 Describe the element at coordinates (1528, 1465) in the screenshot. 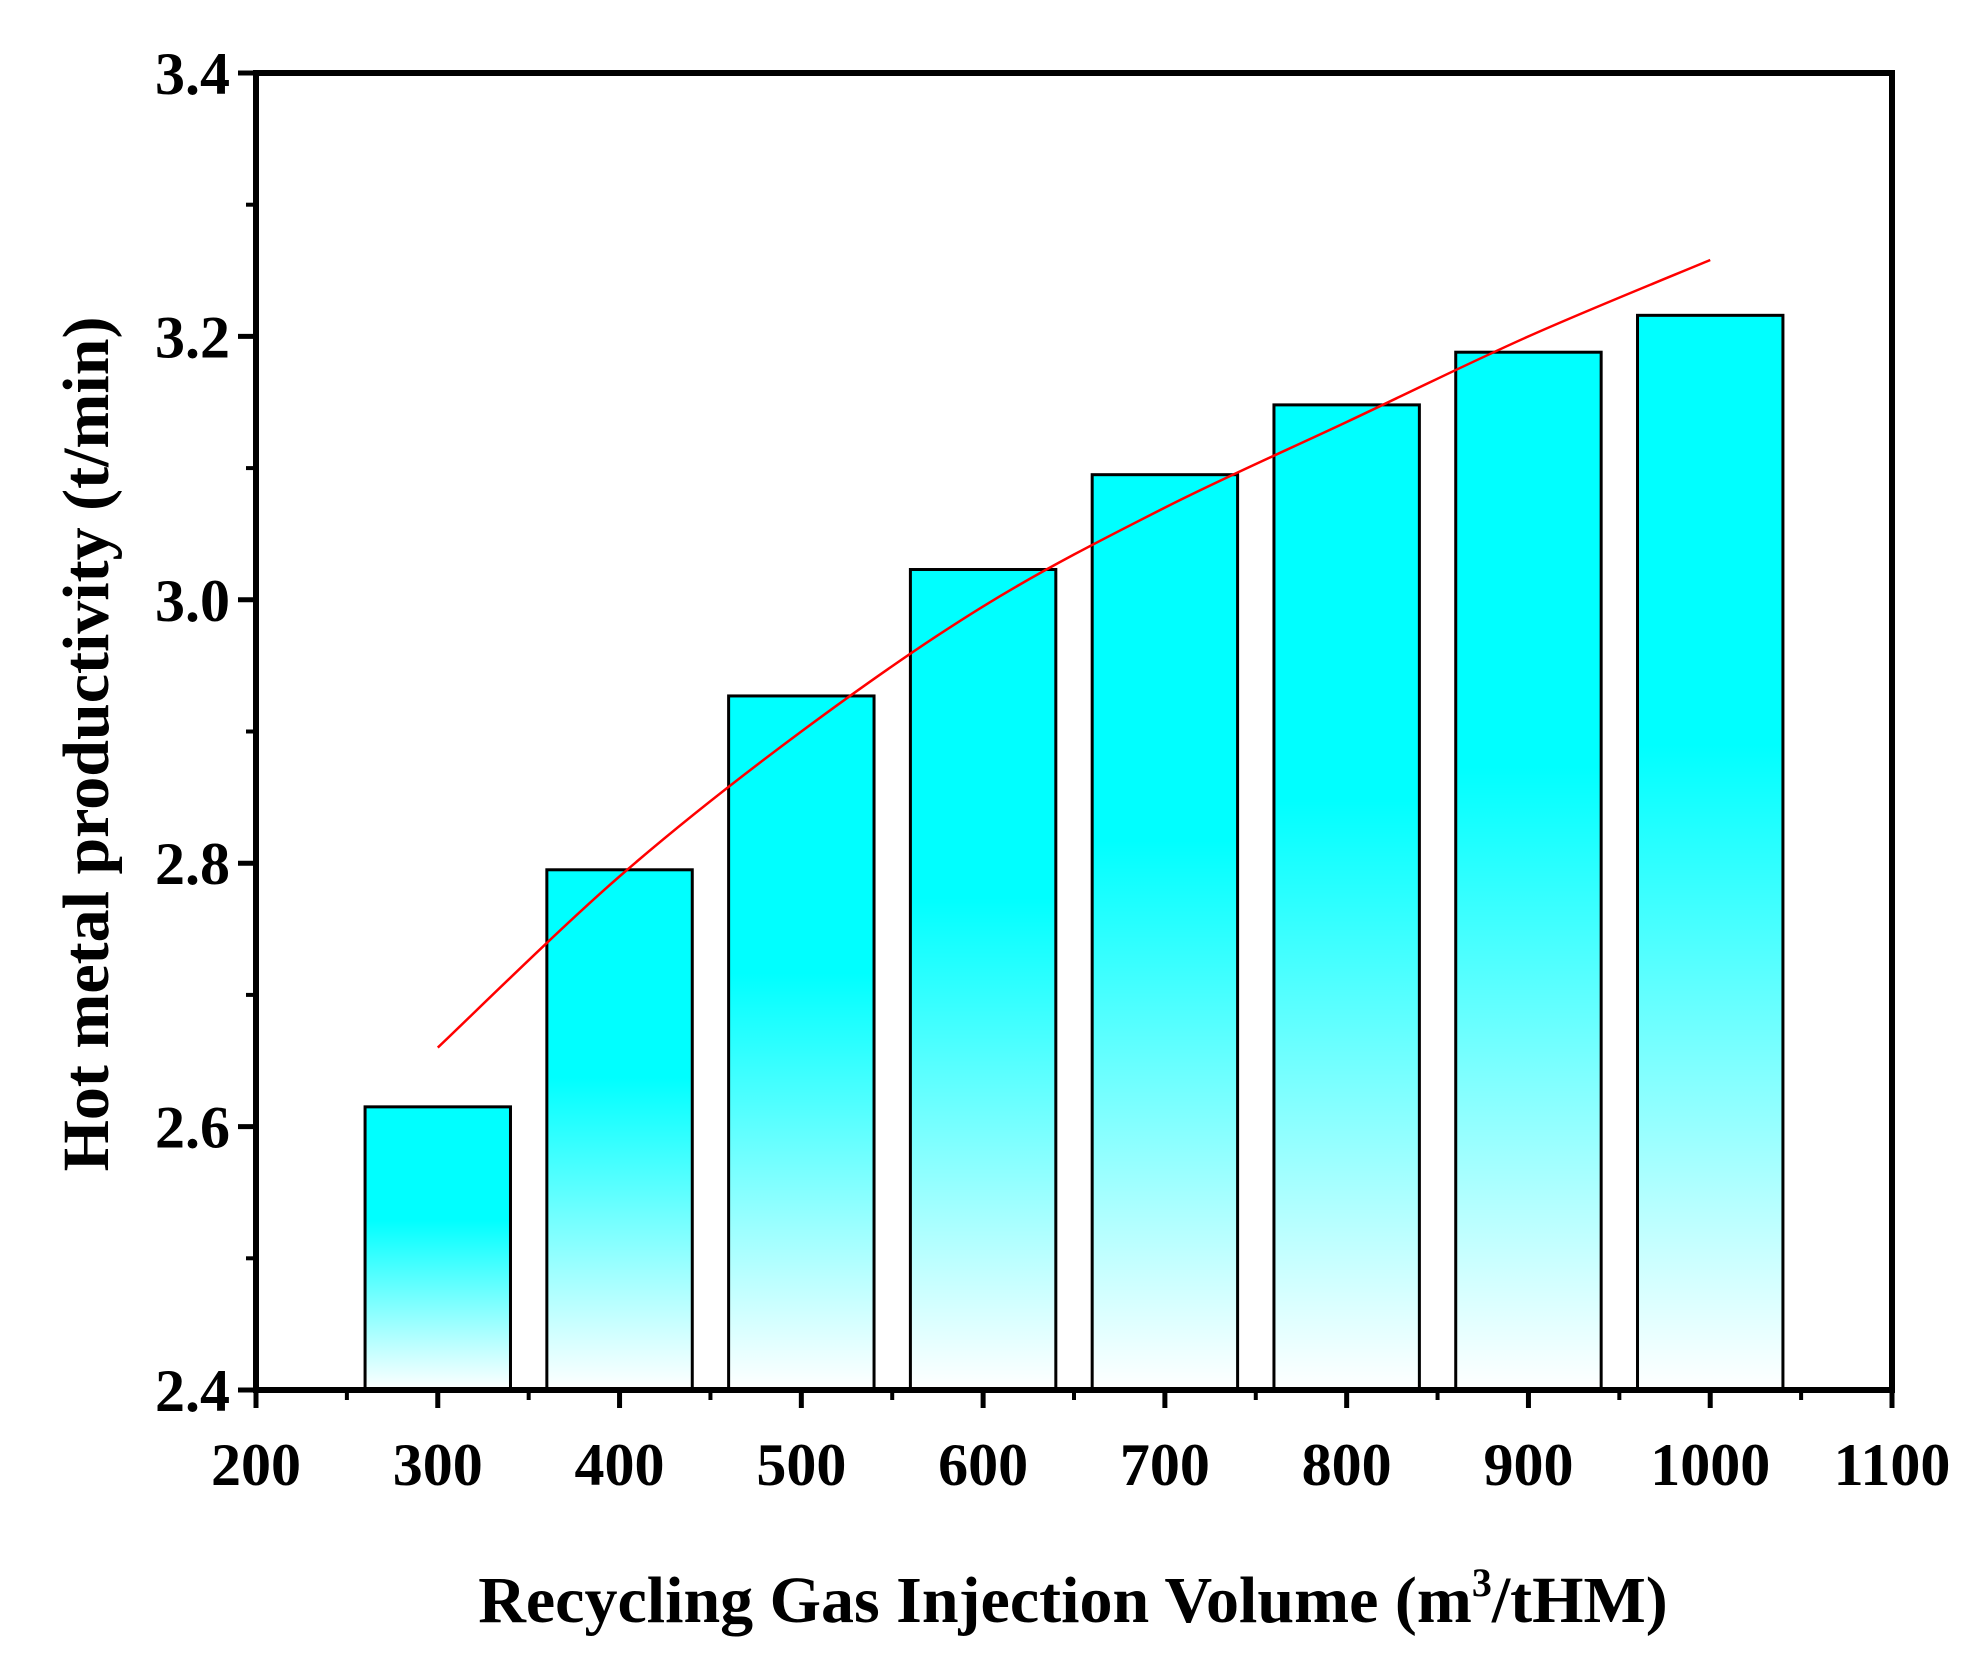

I see `x-tick-label-900: 900` at that location.